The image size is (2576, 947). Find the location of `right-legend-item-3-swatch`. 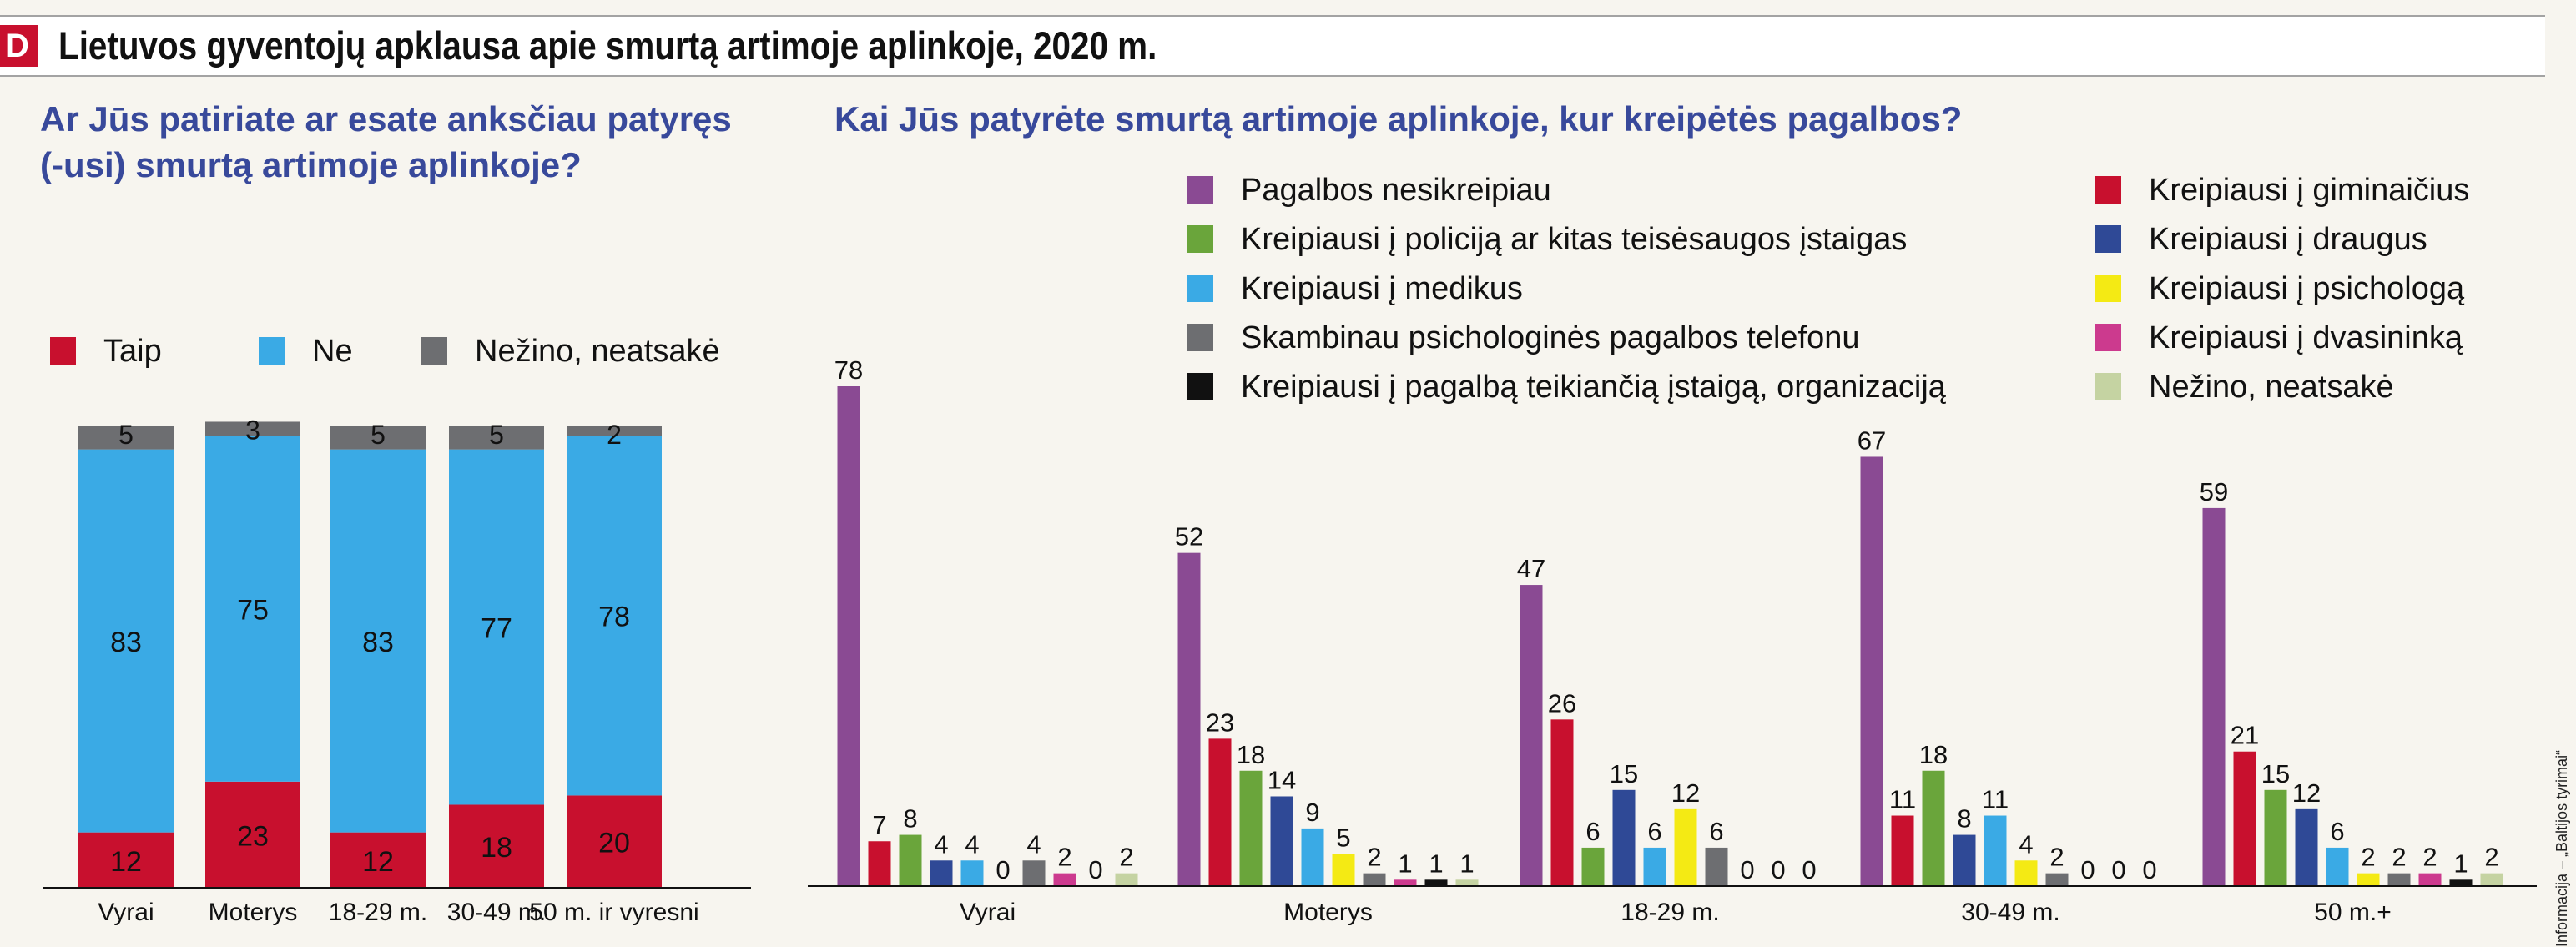

right-legend-item-3-swatch is located at coordinates (2108, 239).